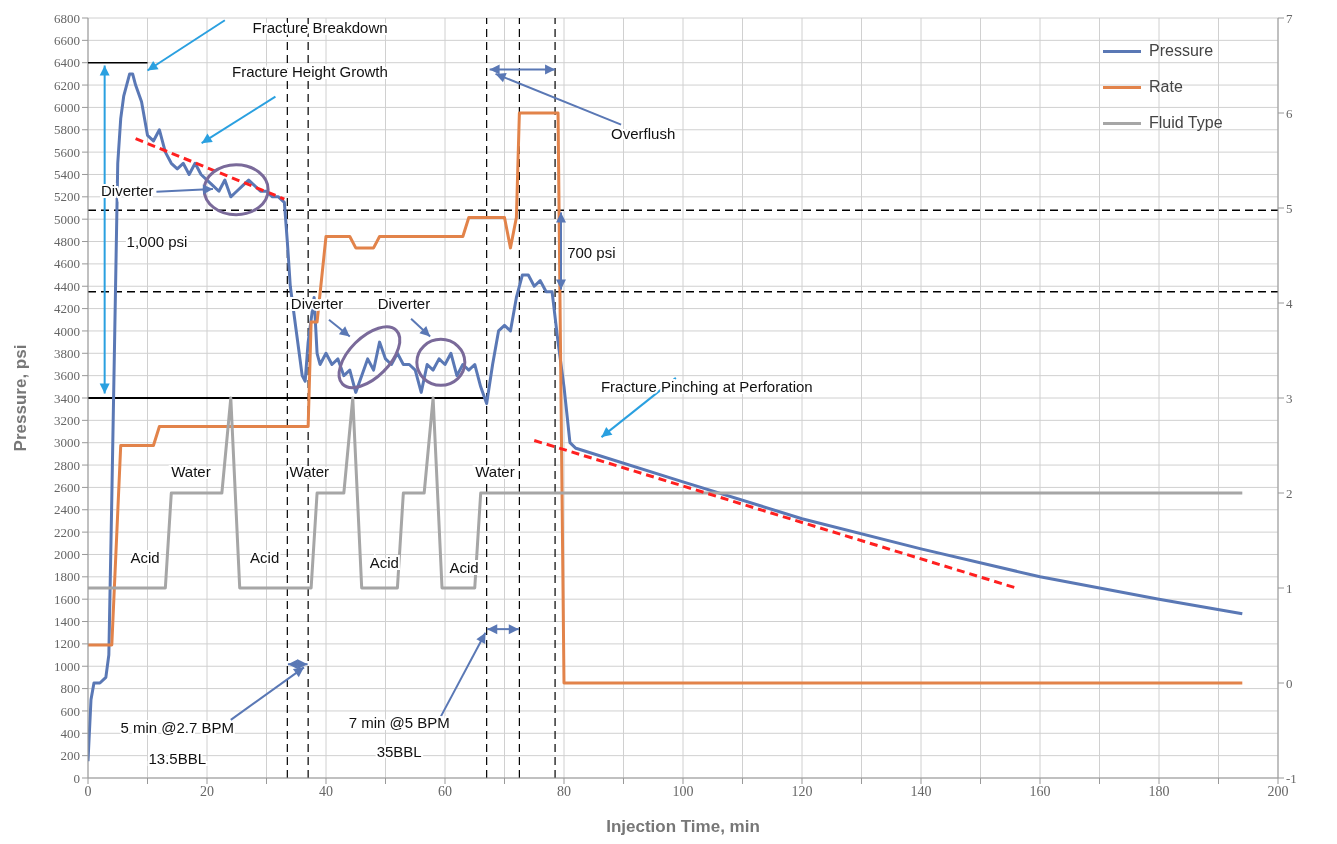 The height and width of the screenshot is (844, 1337). What do you see at coordinates (591, 252) in the screenshot?
I see `annotation: 700 psi` at bounding box center [591, 252].